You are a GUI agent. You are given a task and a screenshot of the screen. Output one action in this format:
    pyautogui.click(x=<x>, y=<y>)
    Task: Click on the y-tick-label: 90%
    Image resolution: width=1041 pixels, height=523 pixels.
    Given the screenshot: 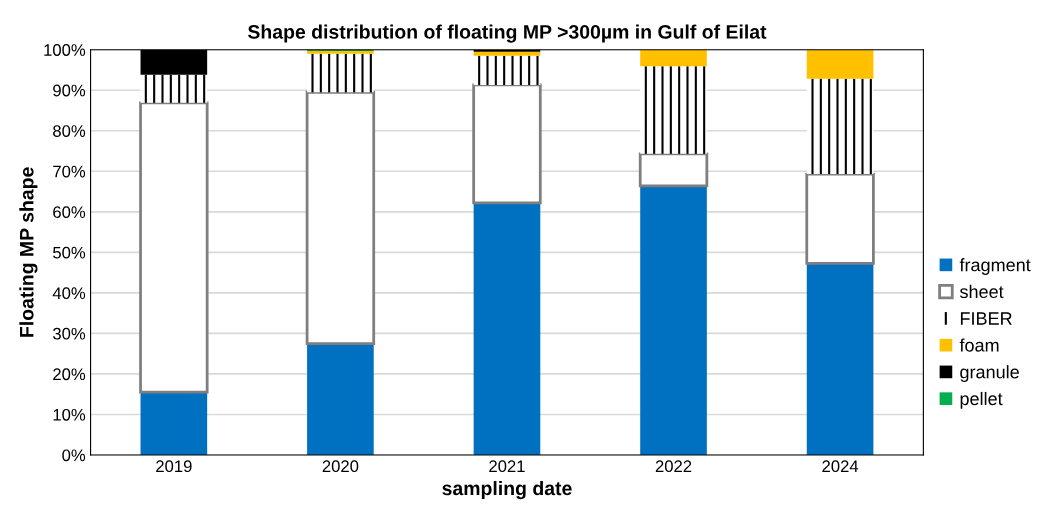 What is the action you would take?
    pyautogui.click(x=69, y=90)
    